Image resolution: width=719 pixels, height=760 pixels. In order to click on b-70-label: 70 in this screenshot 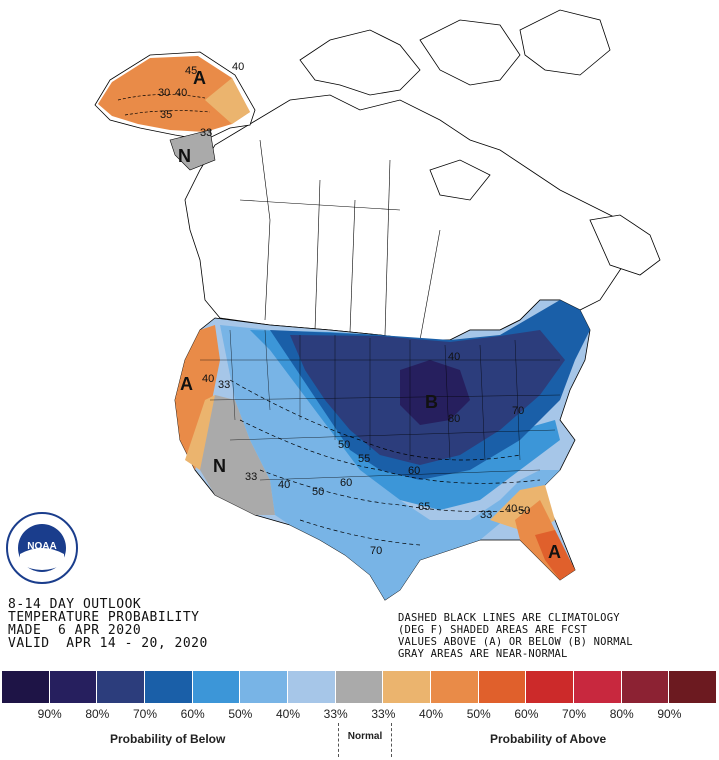, I will do `click(518, 411)`.